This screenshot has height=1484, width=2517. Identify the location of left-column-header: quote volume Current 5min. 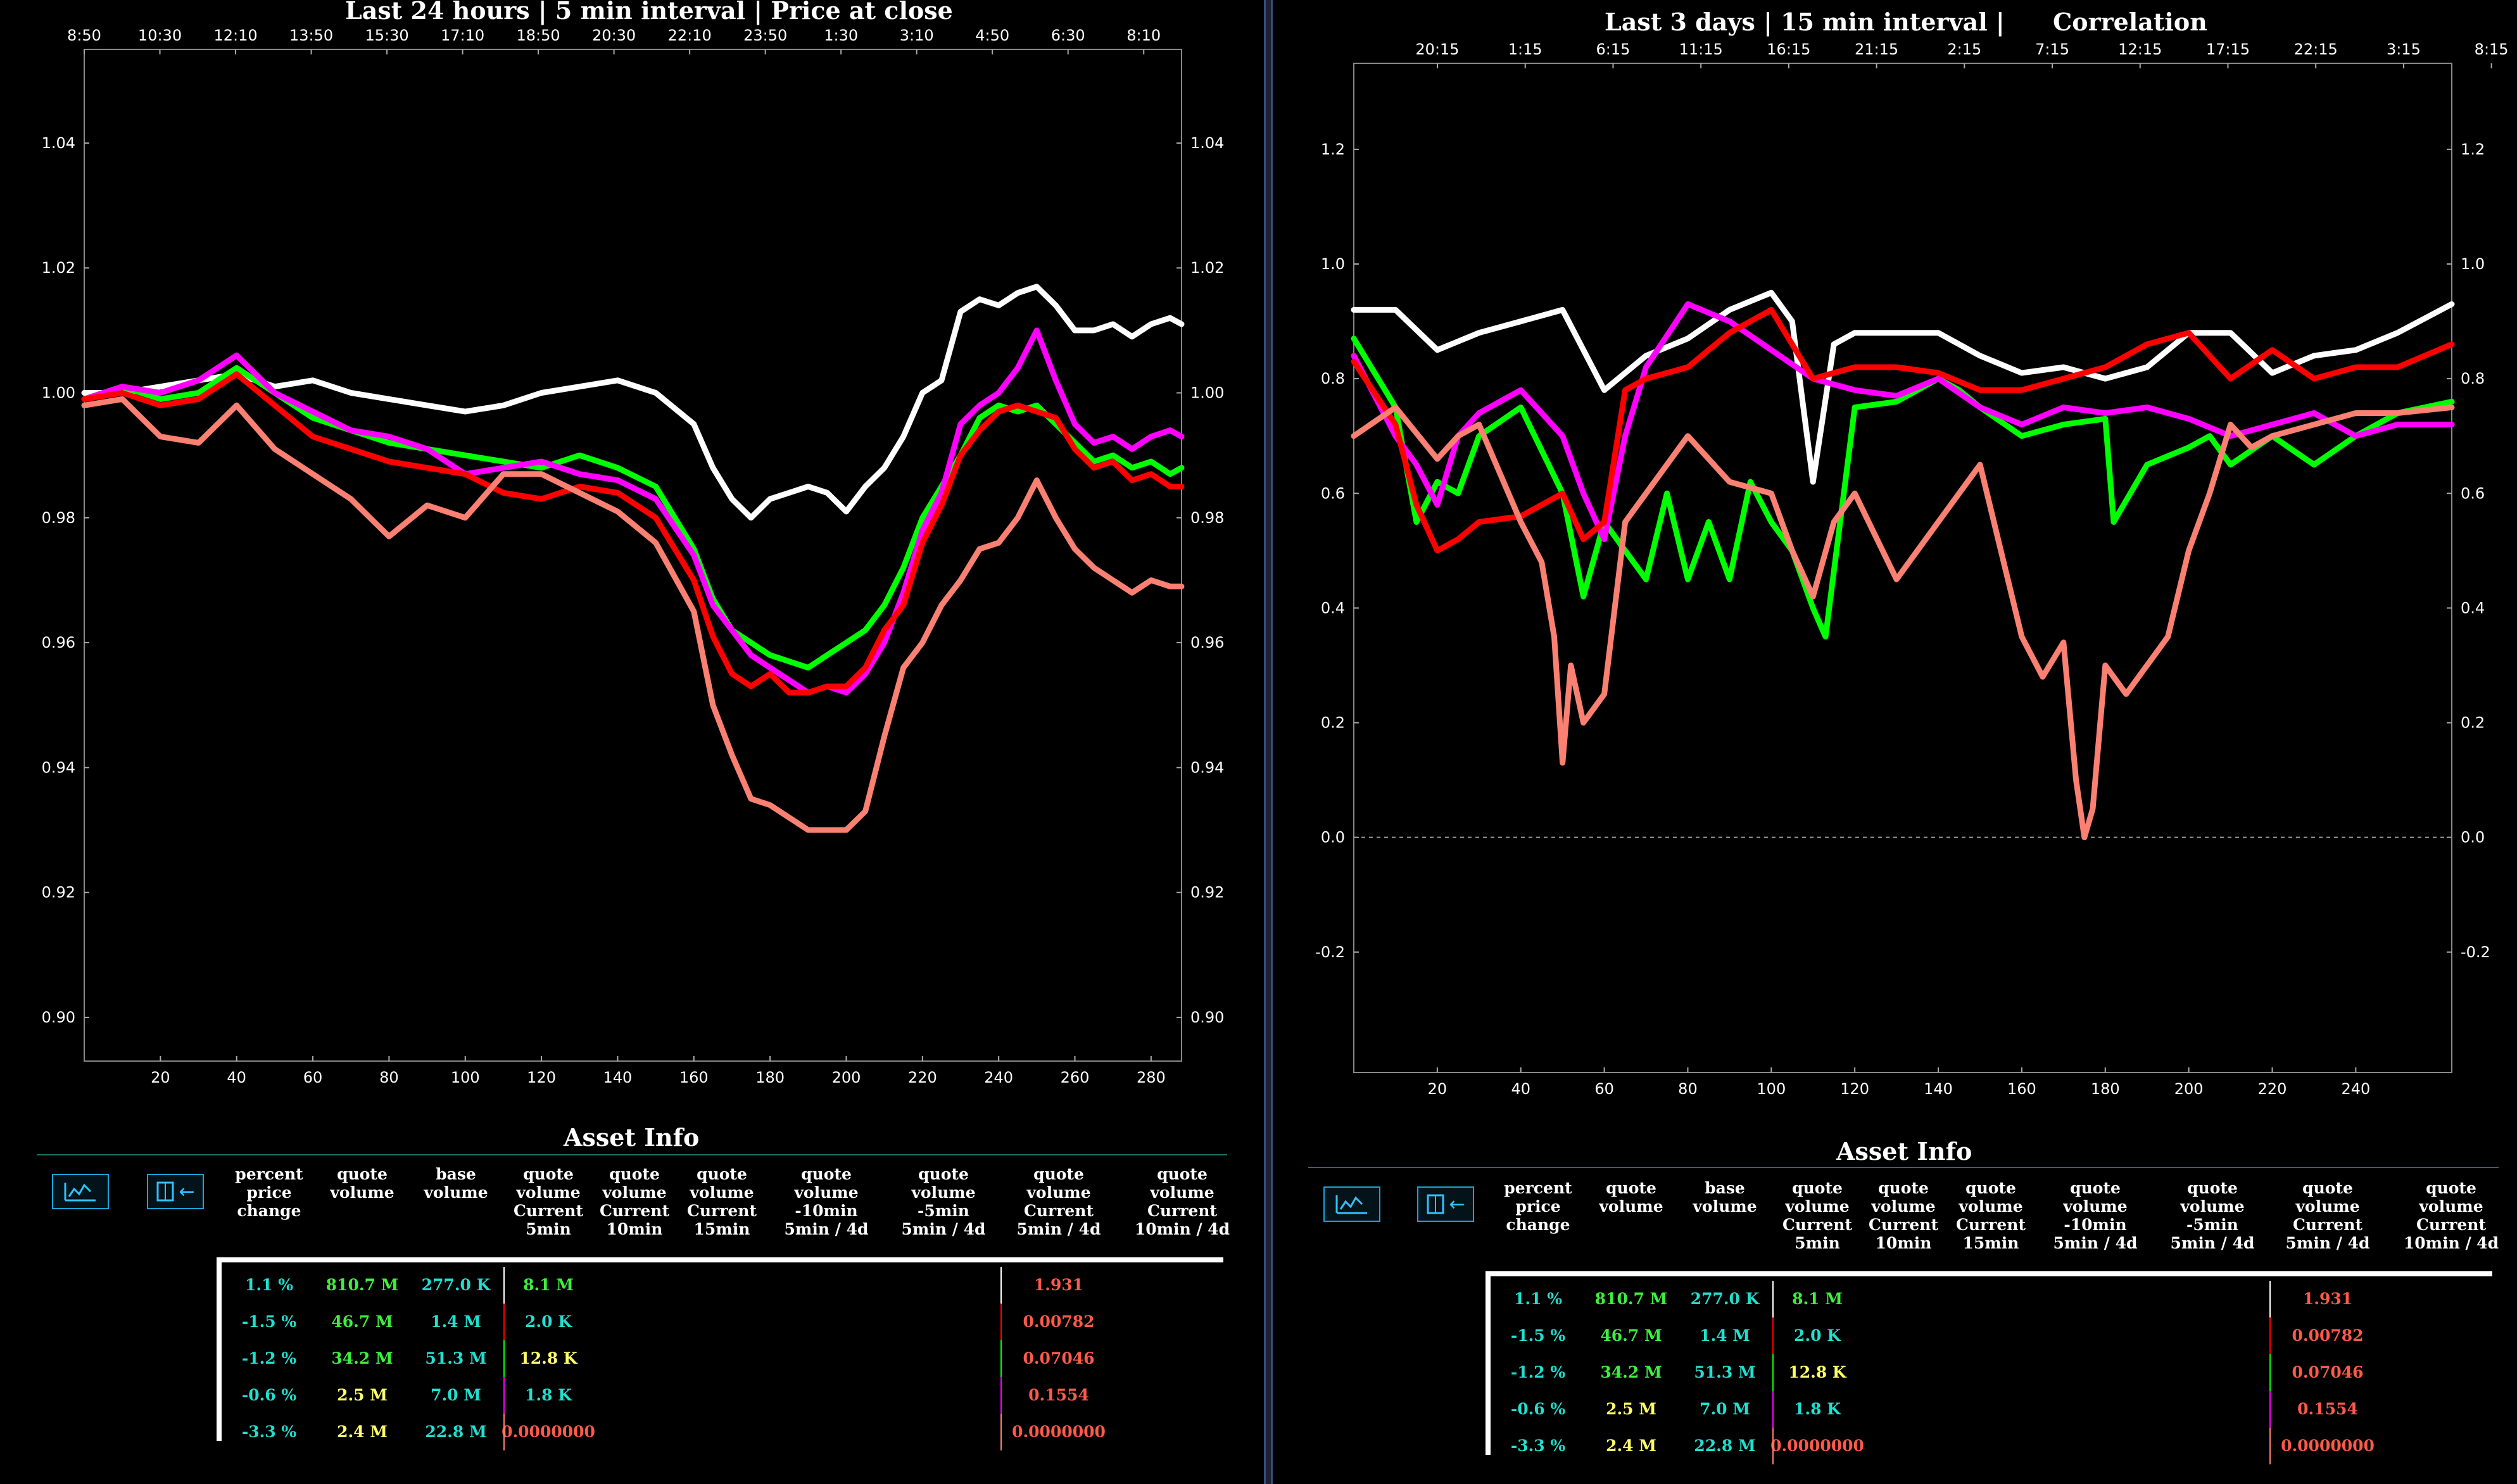
(548, 1201).